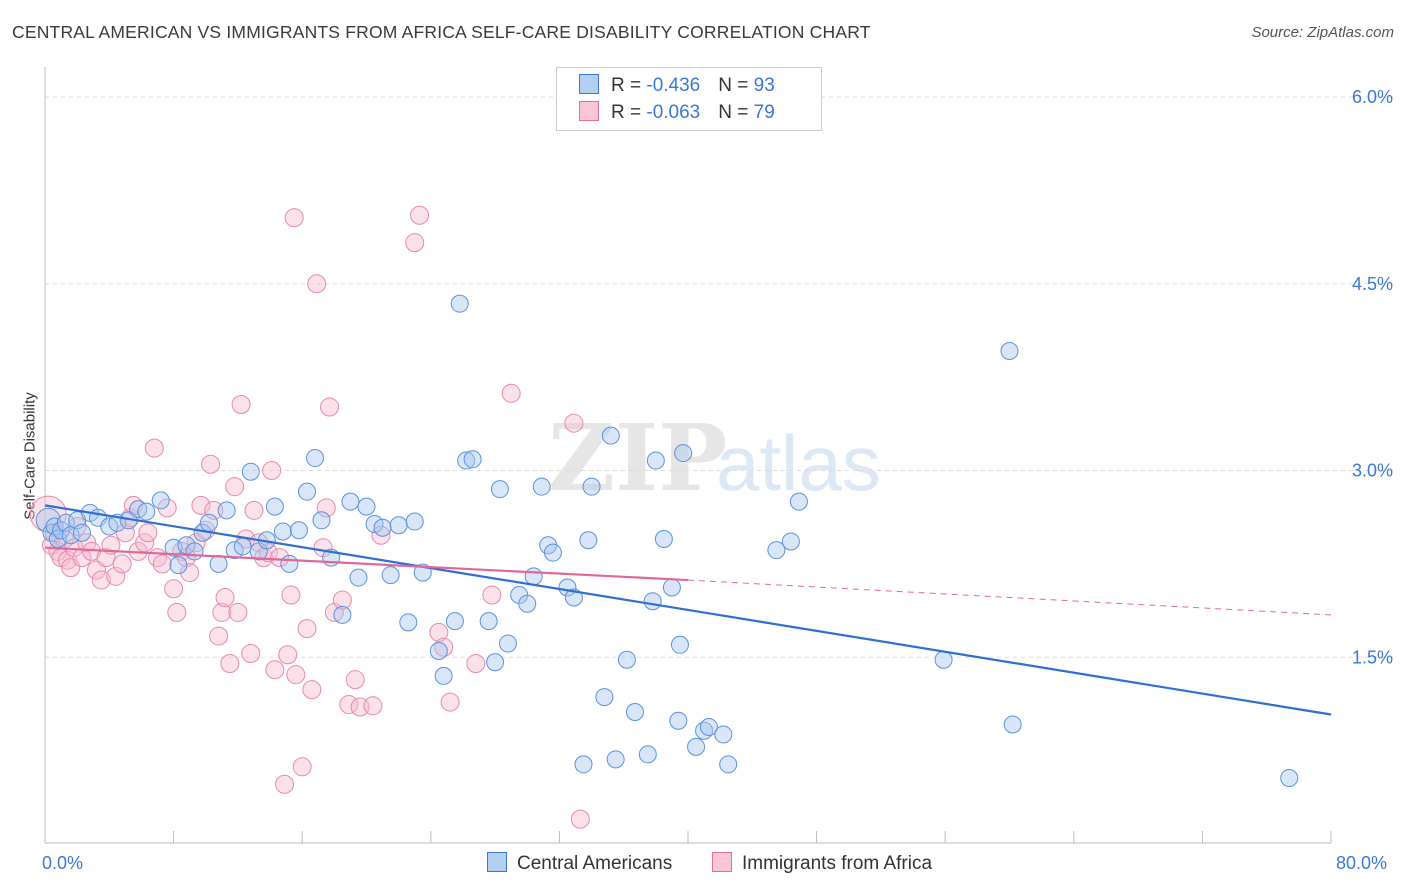  What do you see at coordinates (764, 85) in the screenshot?
I see `legend-n-value: 93` at bounding box center [764, 85].